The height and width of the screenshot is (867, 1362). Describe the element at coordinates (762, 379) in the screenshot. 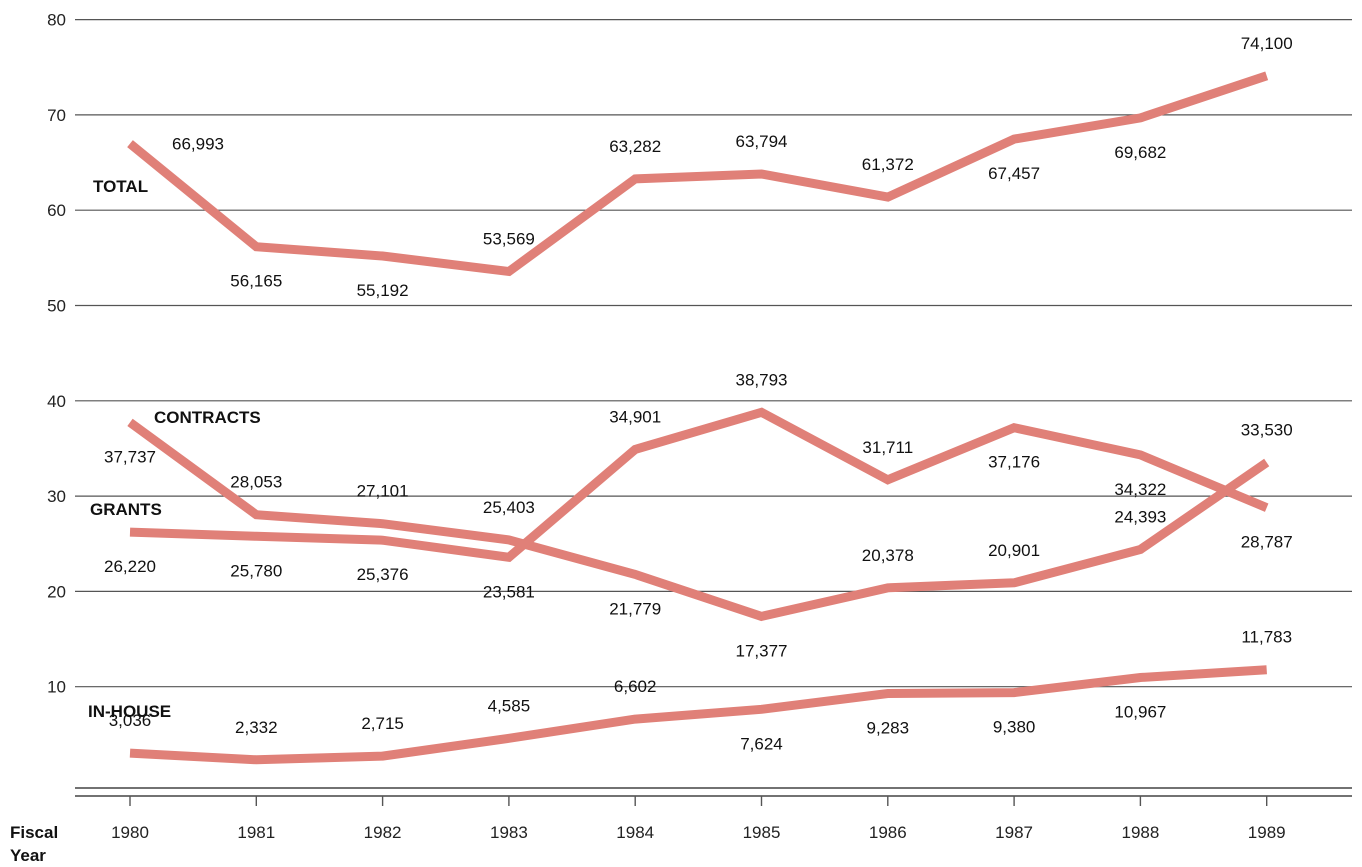

I see `data-label-grants: 38,793` at that location.